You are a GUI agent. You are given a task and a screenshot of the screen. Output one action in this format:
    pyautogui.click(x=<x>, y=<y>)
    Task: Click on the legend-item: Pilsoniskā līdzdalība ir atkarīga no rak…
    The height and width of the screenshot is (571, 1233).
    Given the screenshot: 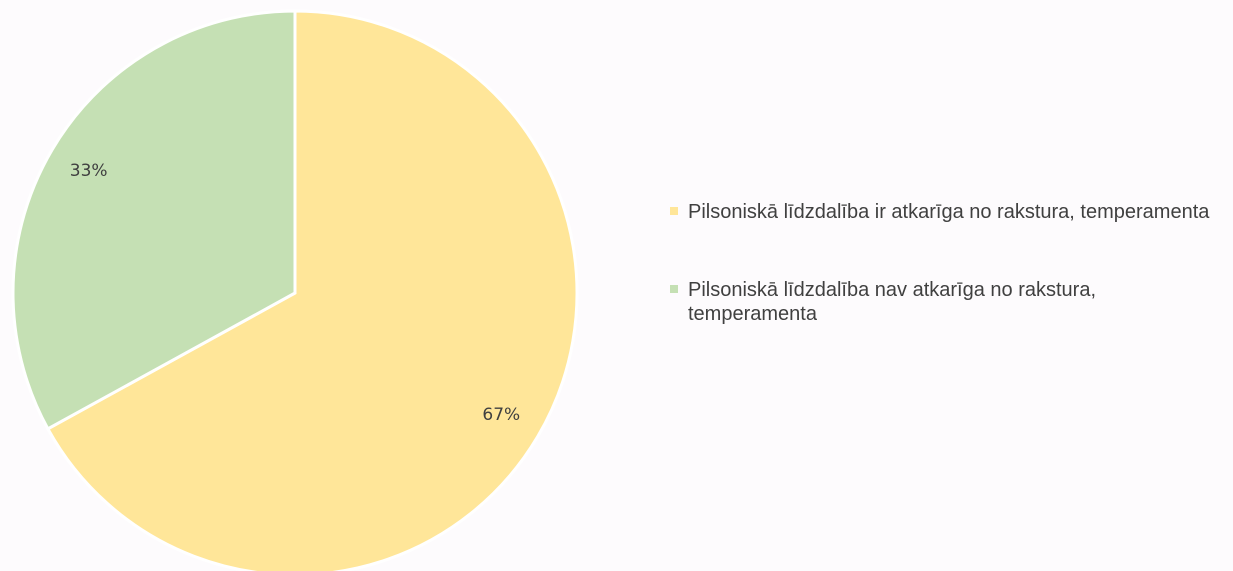 What is the action you would take?
    pyautogui.click(x=950, y=212)
    